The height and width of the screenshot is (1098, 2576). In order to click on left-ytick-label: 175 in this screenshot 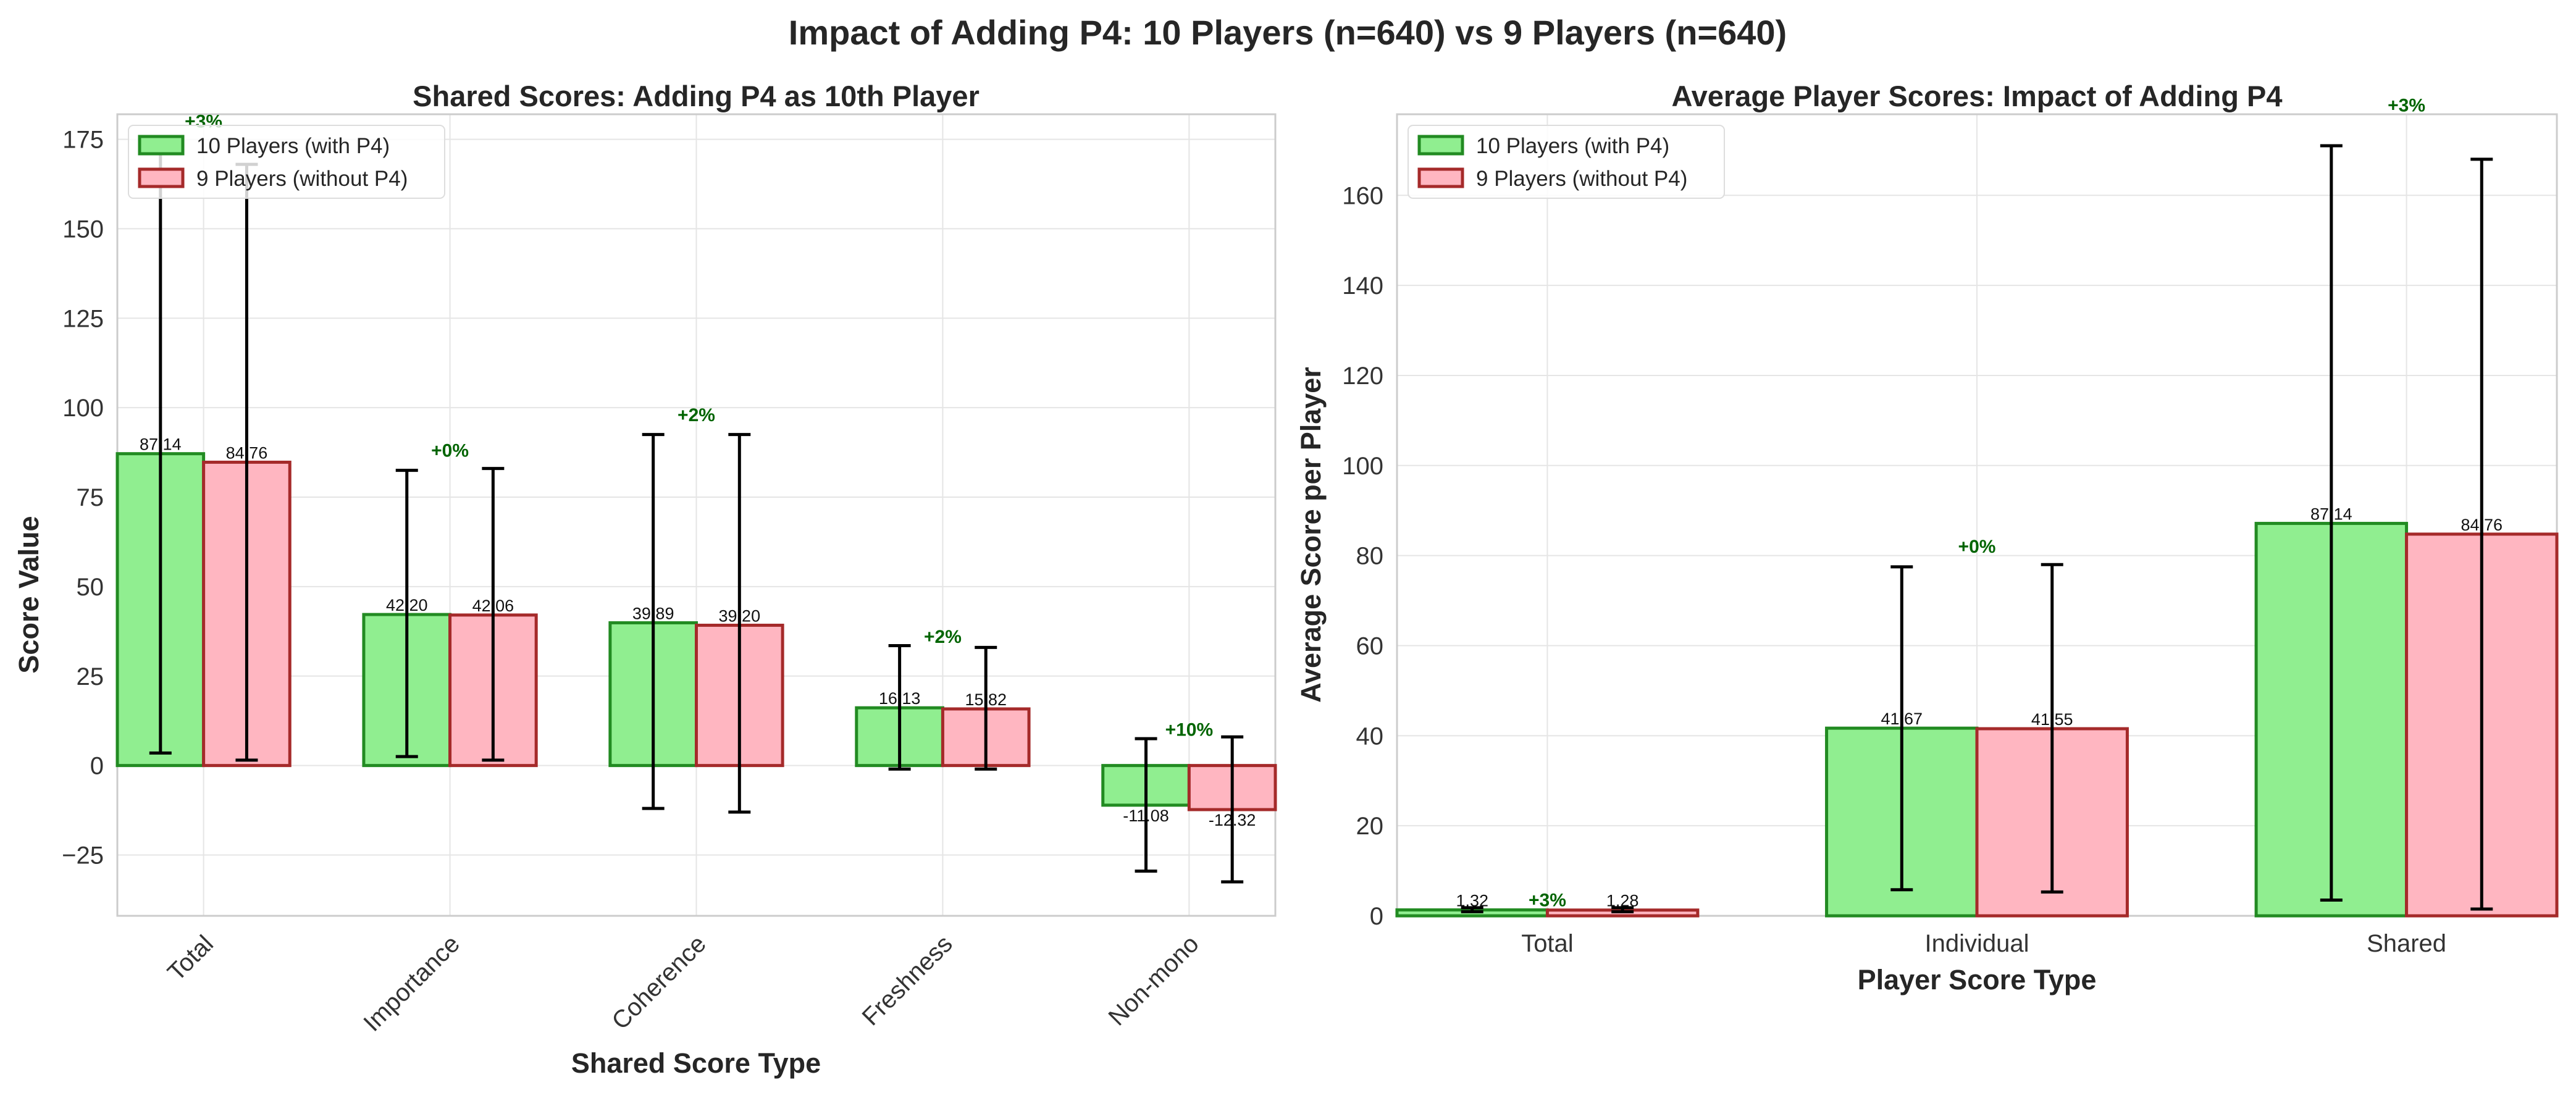, I will do `click(83, 140)`.